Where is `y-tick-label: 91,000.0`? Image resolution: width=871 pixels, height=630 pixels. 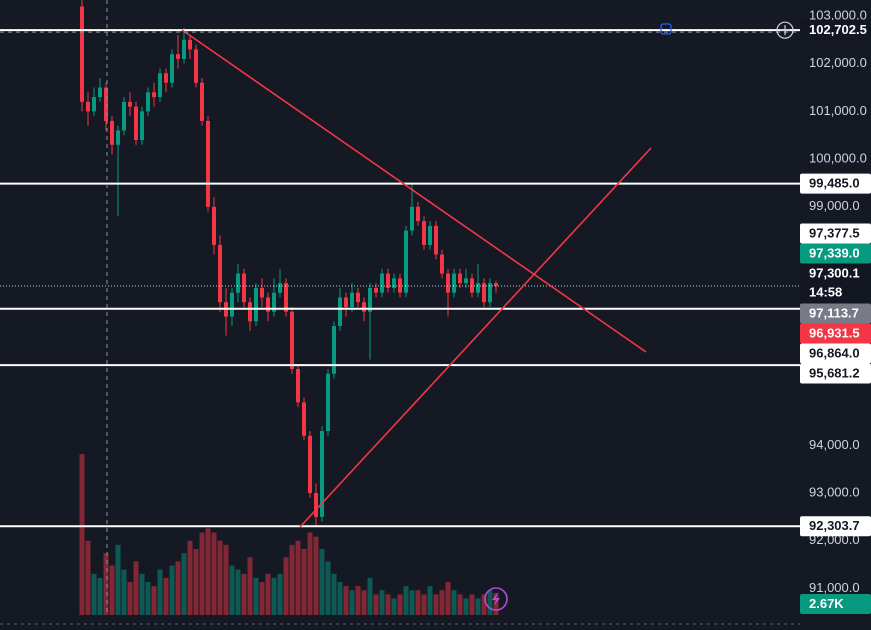
y-tick-label: 91,000.0 is located at coordinates (834, 587).